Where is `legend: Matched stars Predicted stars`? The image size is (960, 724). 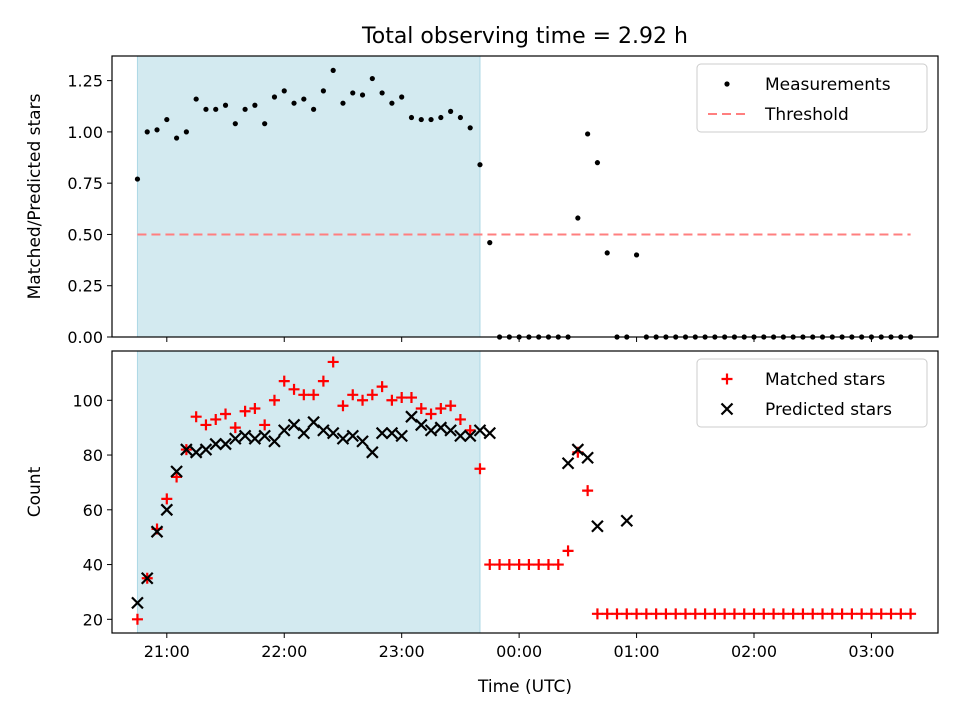
legend: Matched stars Predicted stars is located at coordinates (812, 393).